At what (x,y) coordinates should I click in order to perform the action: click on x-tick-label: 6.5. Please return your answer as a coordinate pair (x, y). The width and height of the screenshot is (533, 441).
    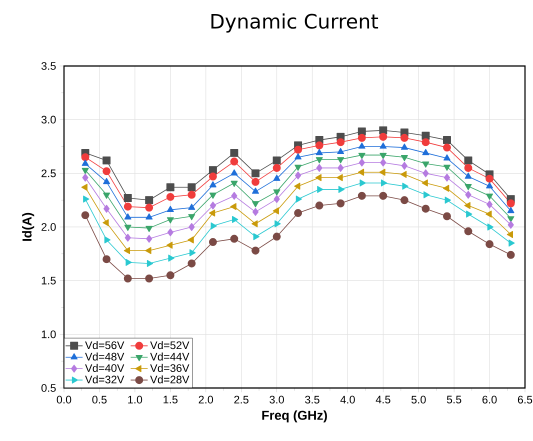
    Looking at the image, I should click on (525, 400).